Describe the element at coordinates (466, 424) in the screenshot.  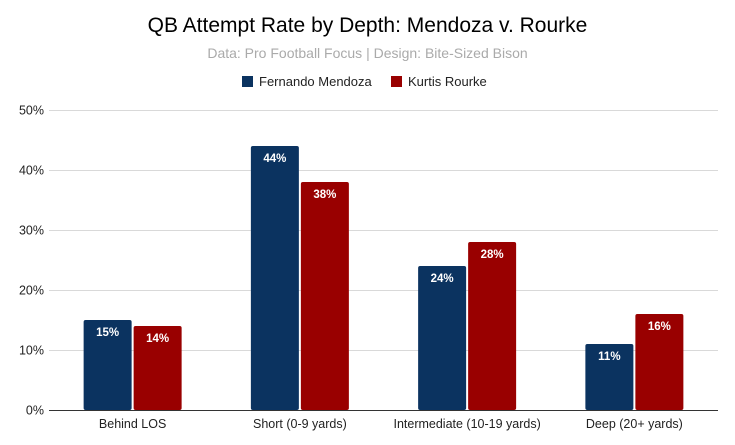
I see `x-category-label: Intermediate (10-19 yards)` at that location.